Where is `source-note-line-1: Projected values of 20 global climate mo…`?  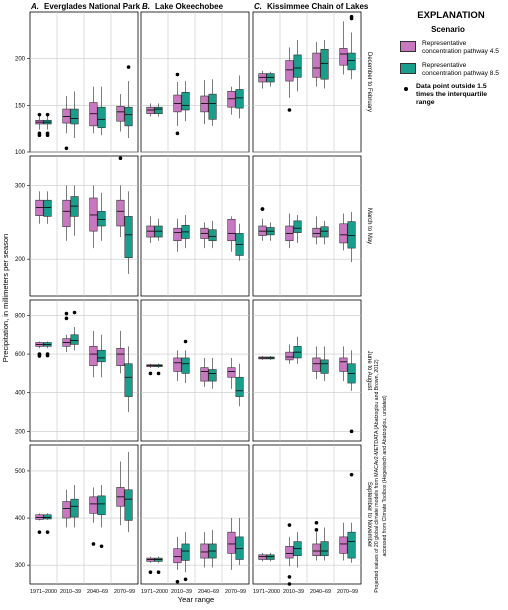
source-note-line-1: Projected values of 20 global climate mo… is located at coordinates (377, 476).